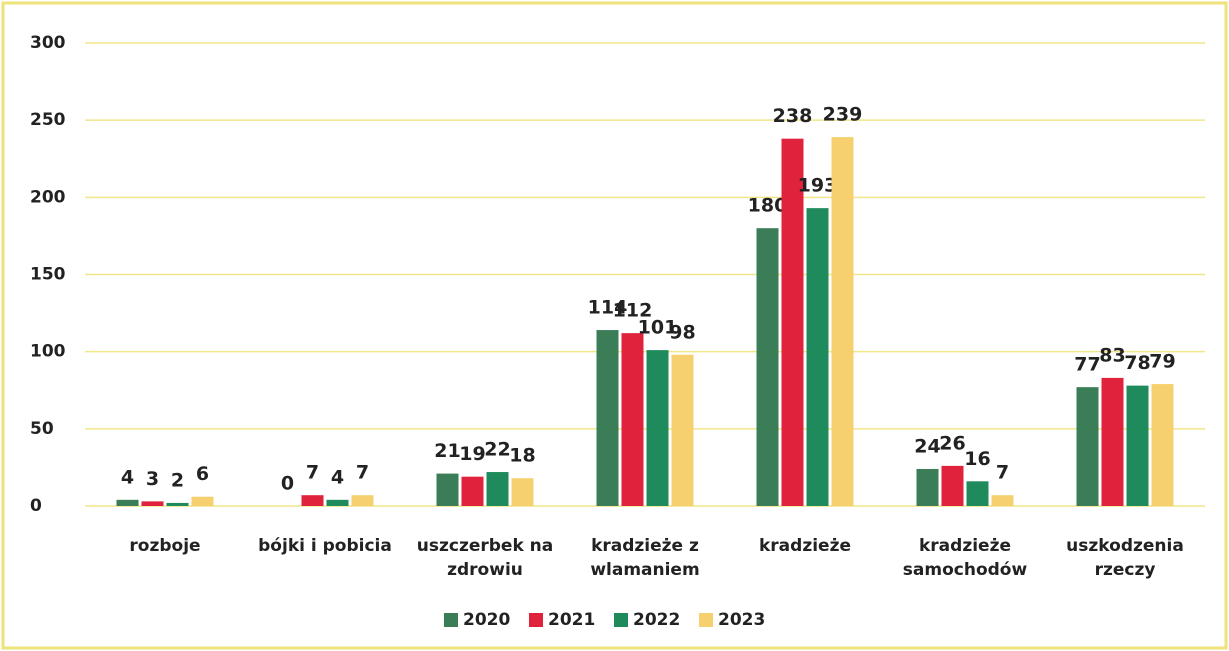 This screenshot has width=1229, height=651. I want to click on x-tick-label: kradzieże samochodów, so click(965, 558).